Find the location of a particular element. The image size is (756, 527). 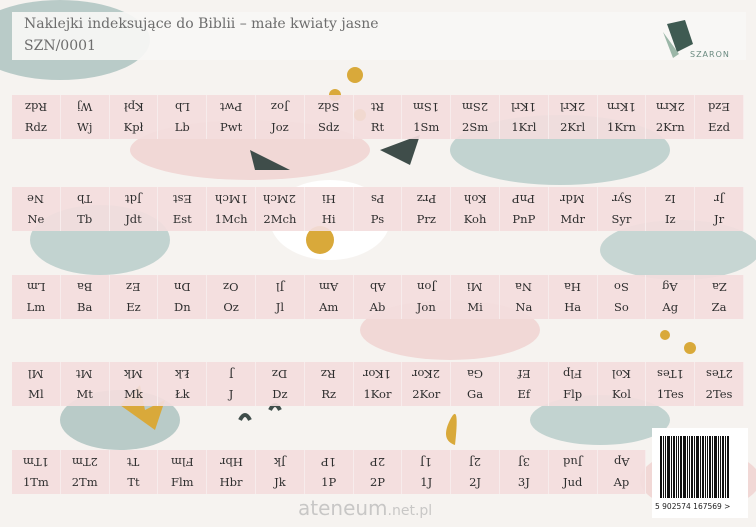

sticker-label: 2Kor is located at coordinates (426, 394).